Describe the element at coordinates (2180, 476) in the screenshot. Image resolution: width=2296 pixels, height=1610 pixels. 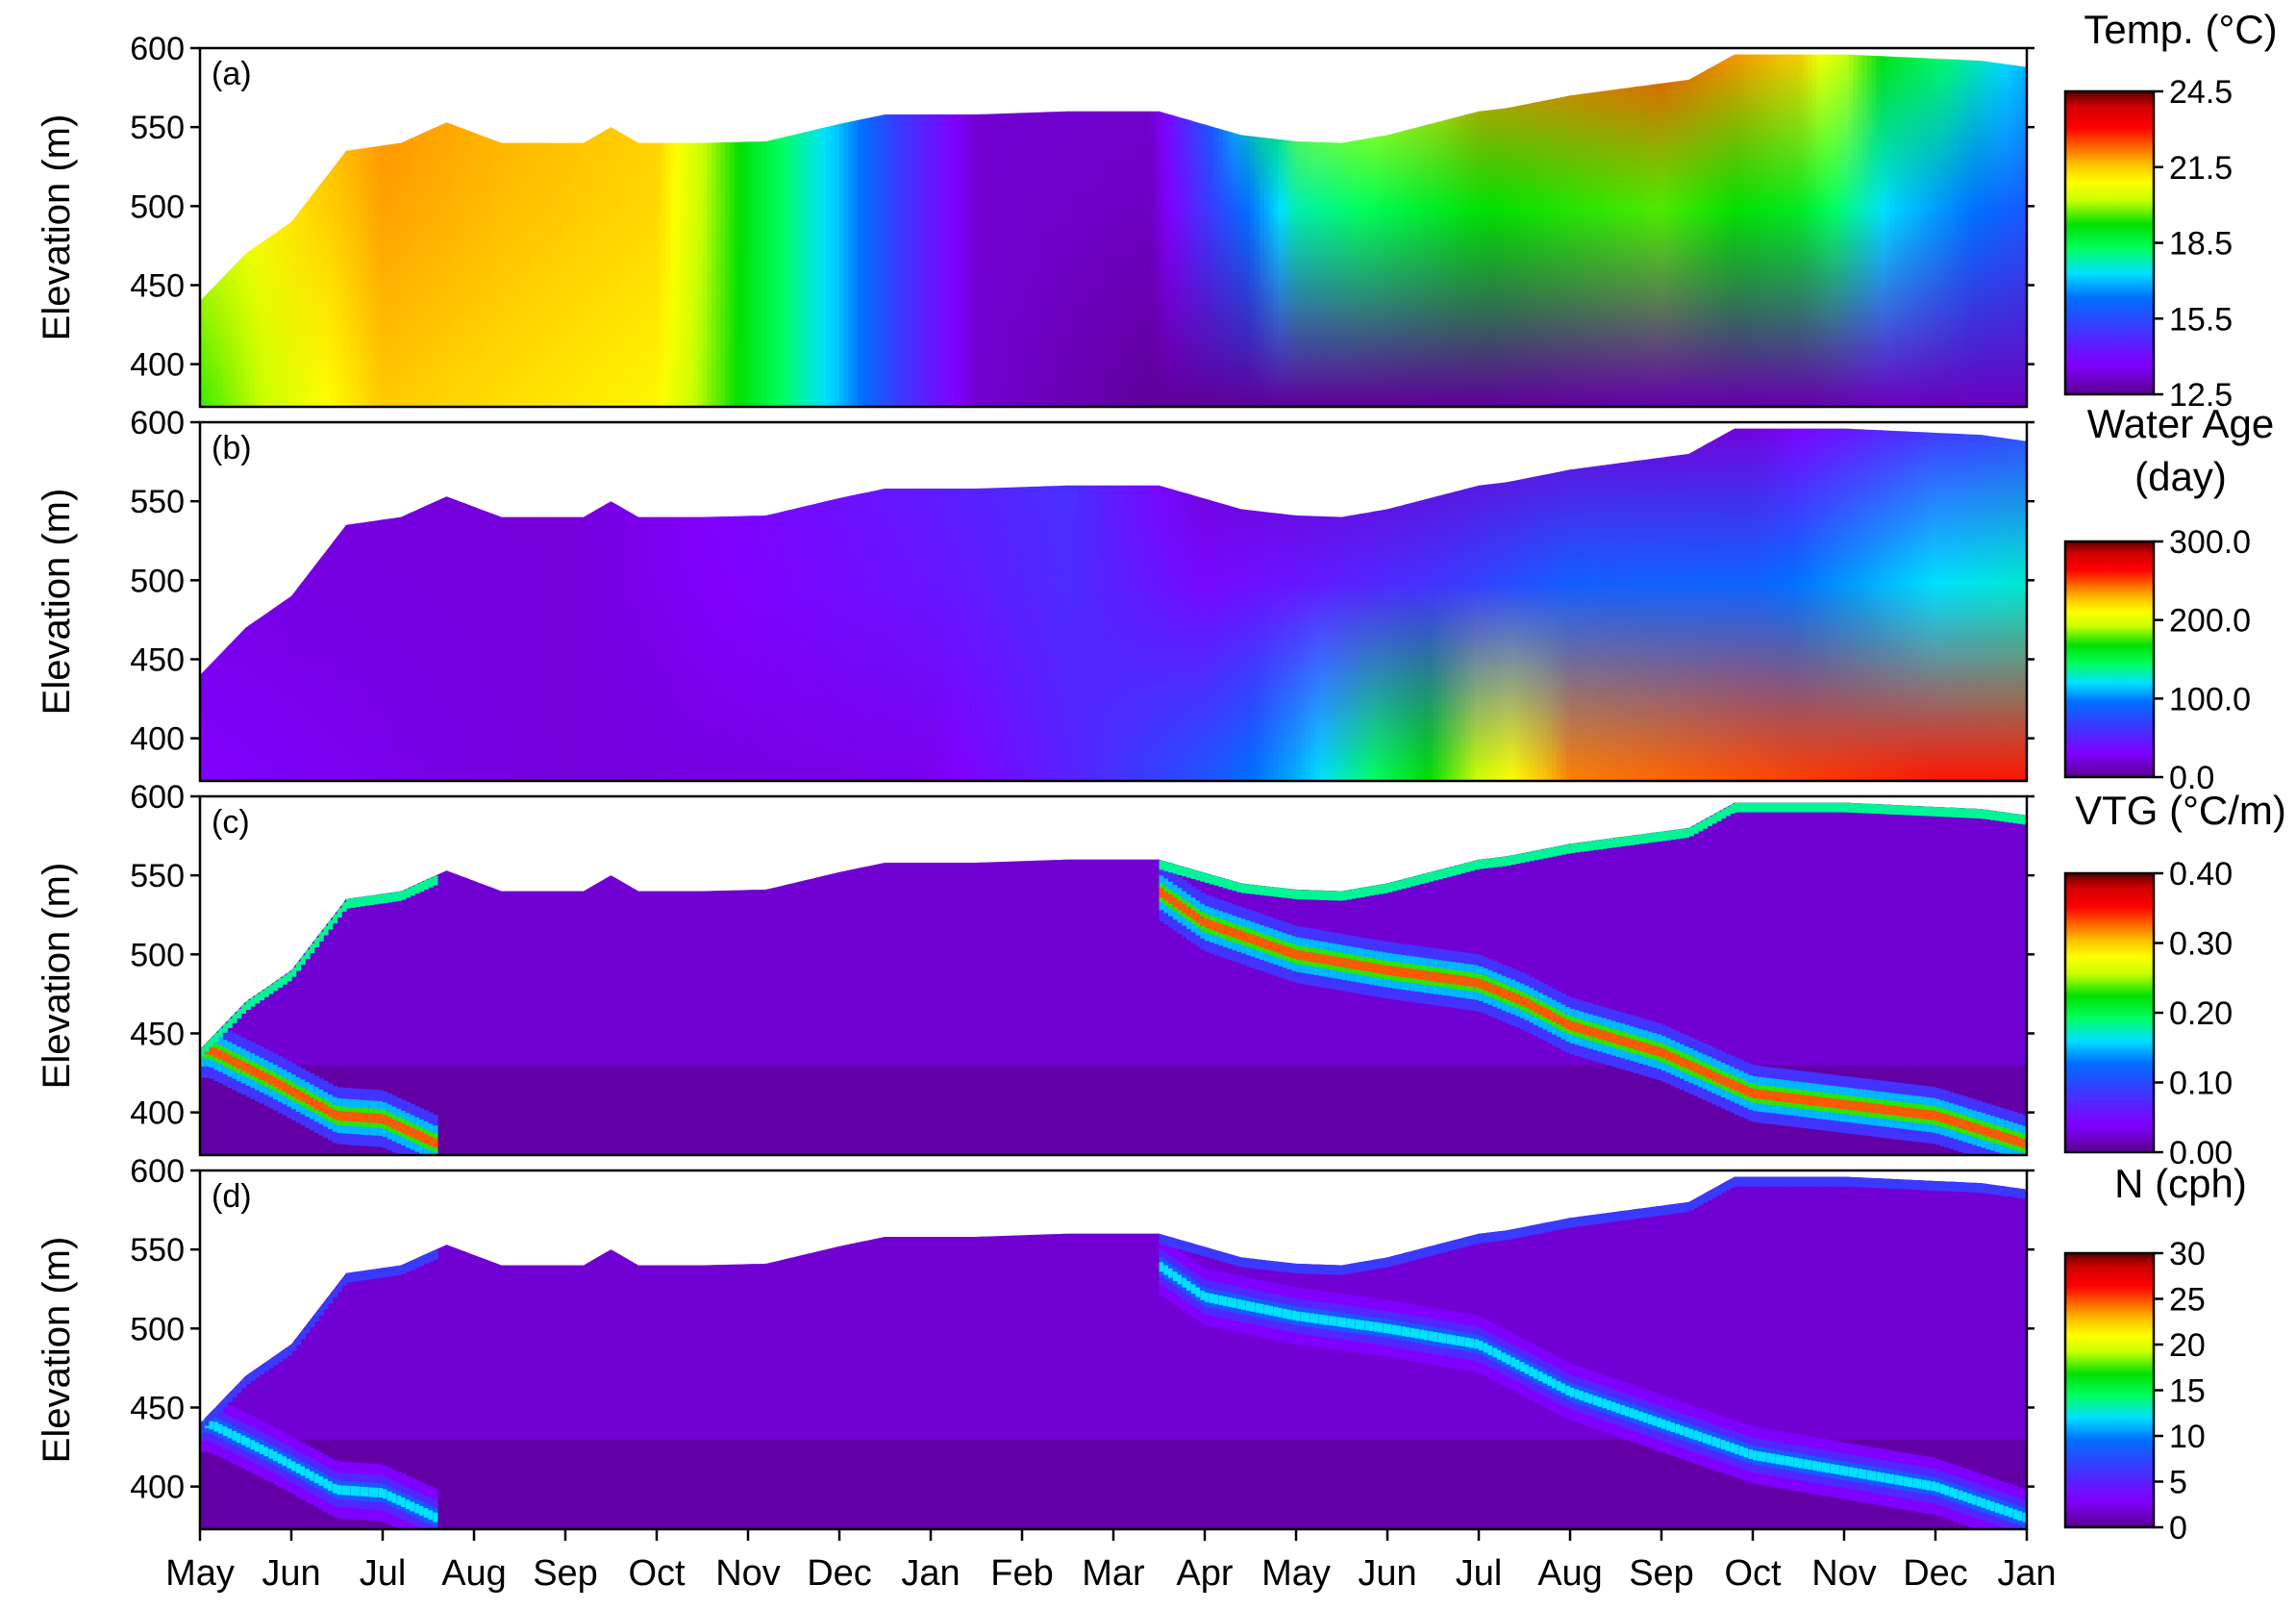
I see `colorbar-title: (day)` at that location.